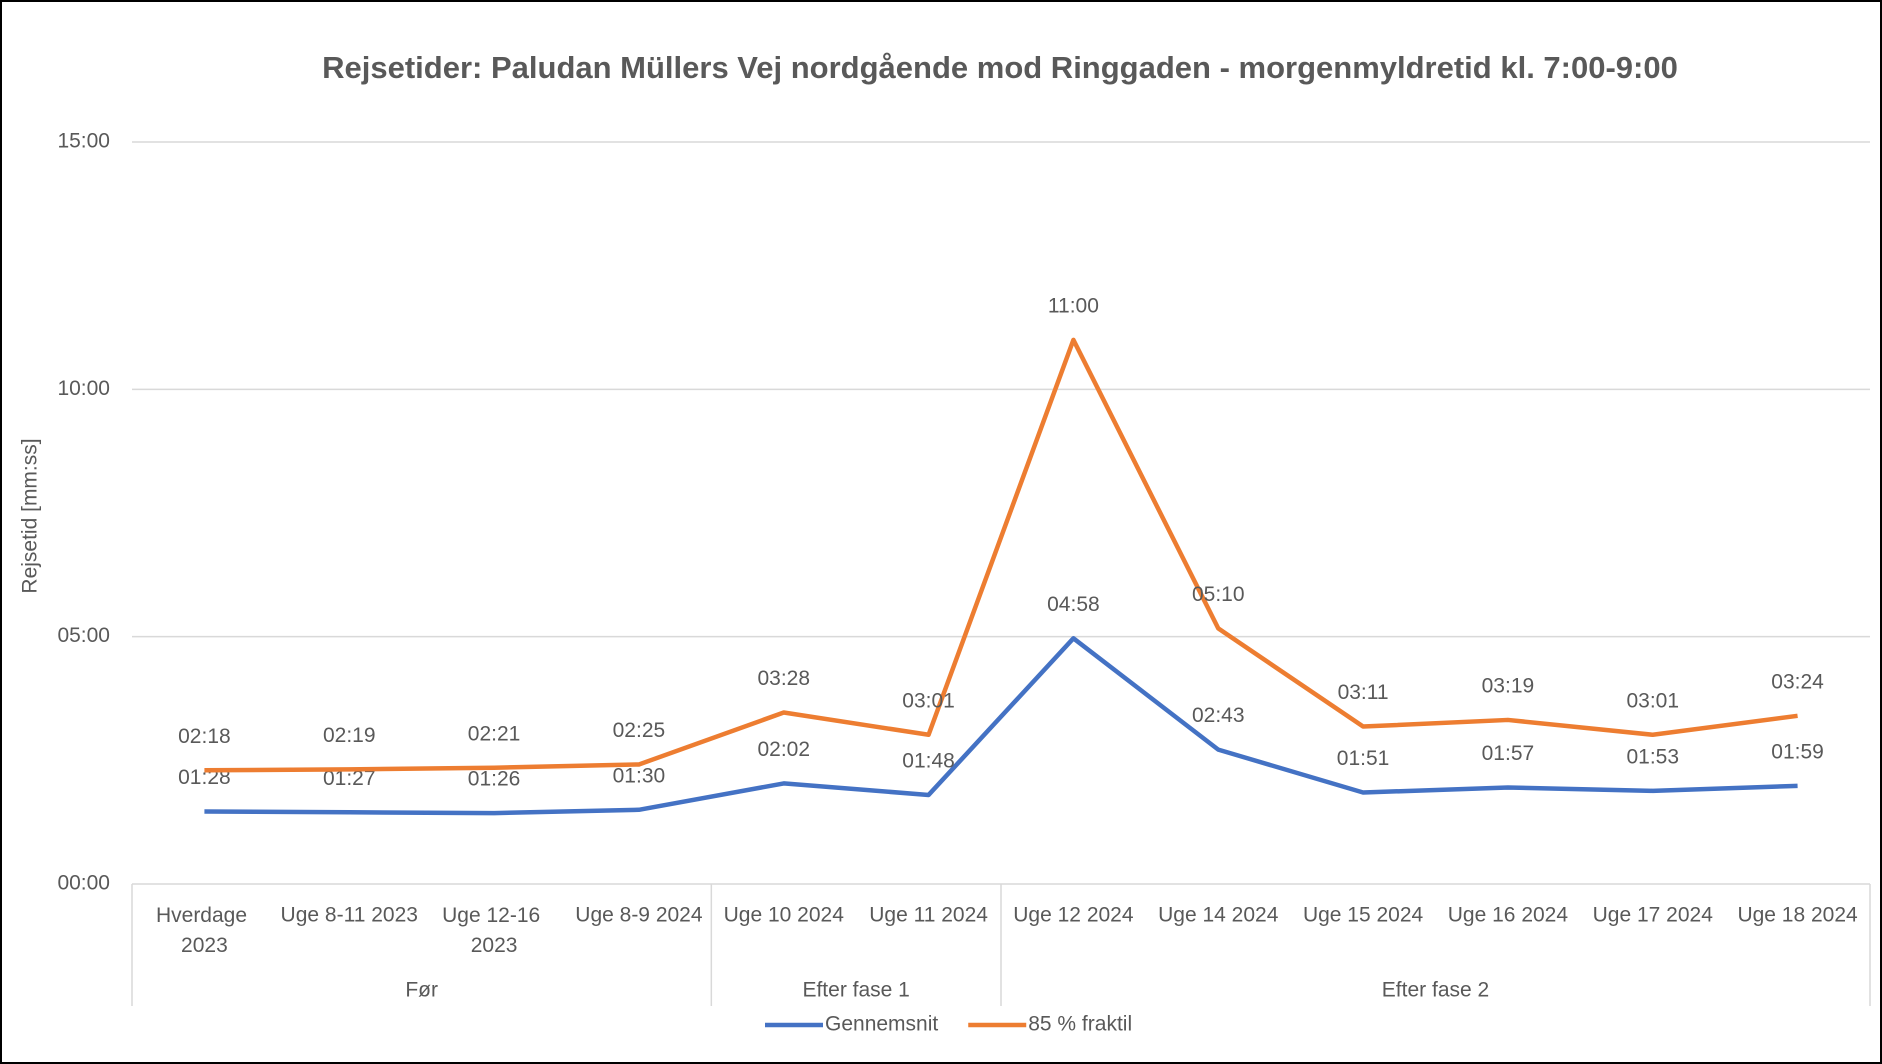 This screenshot has width=1882, height=1064. I want to click on x-tick-label: Uge 12 2024, so click(1073, 915).